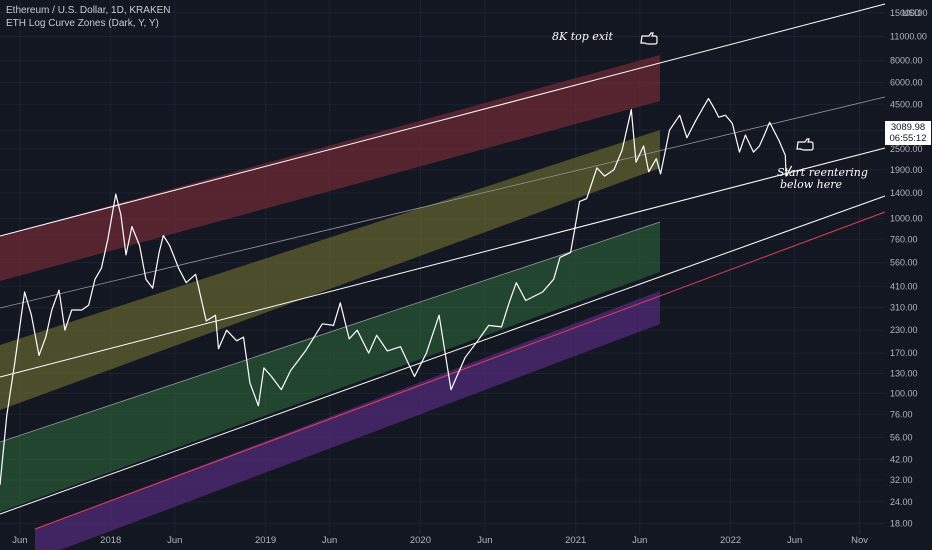  Describe the element at coordinates (730, 540) in the screenshot. I see `time-tick-label: 2022` at that location.